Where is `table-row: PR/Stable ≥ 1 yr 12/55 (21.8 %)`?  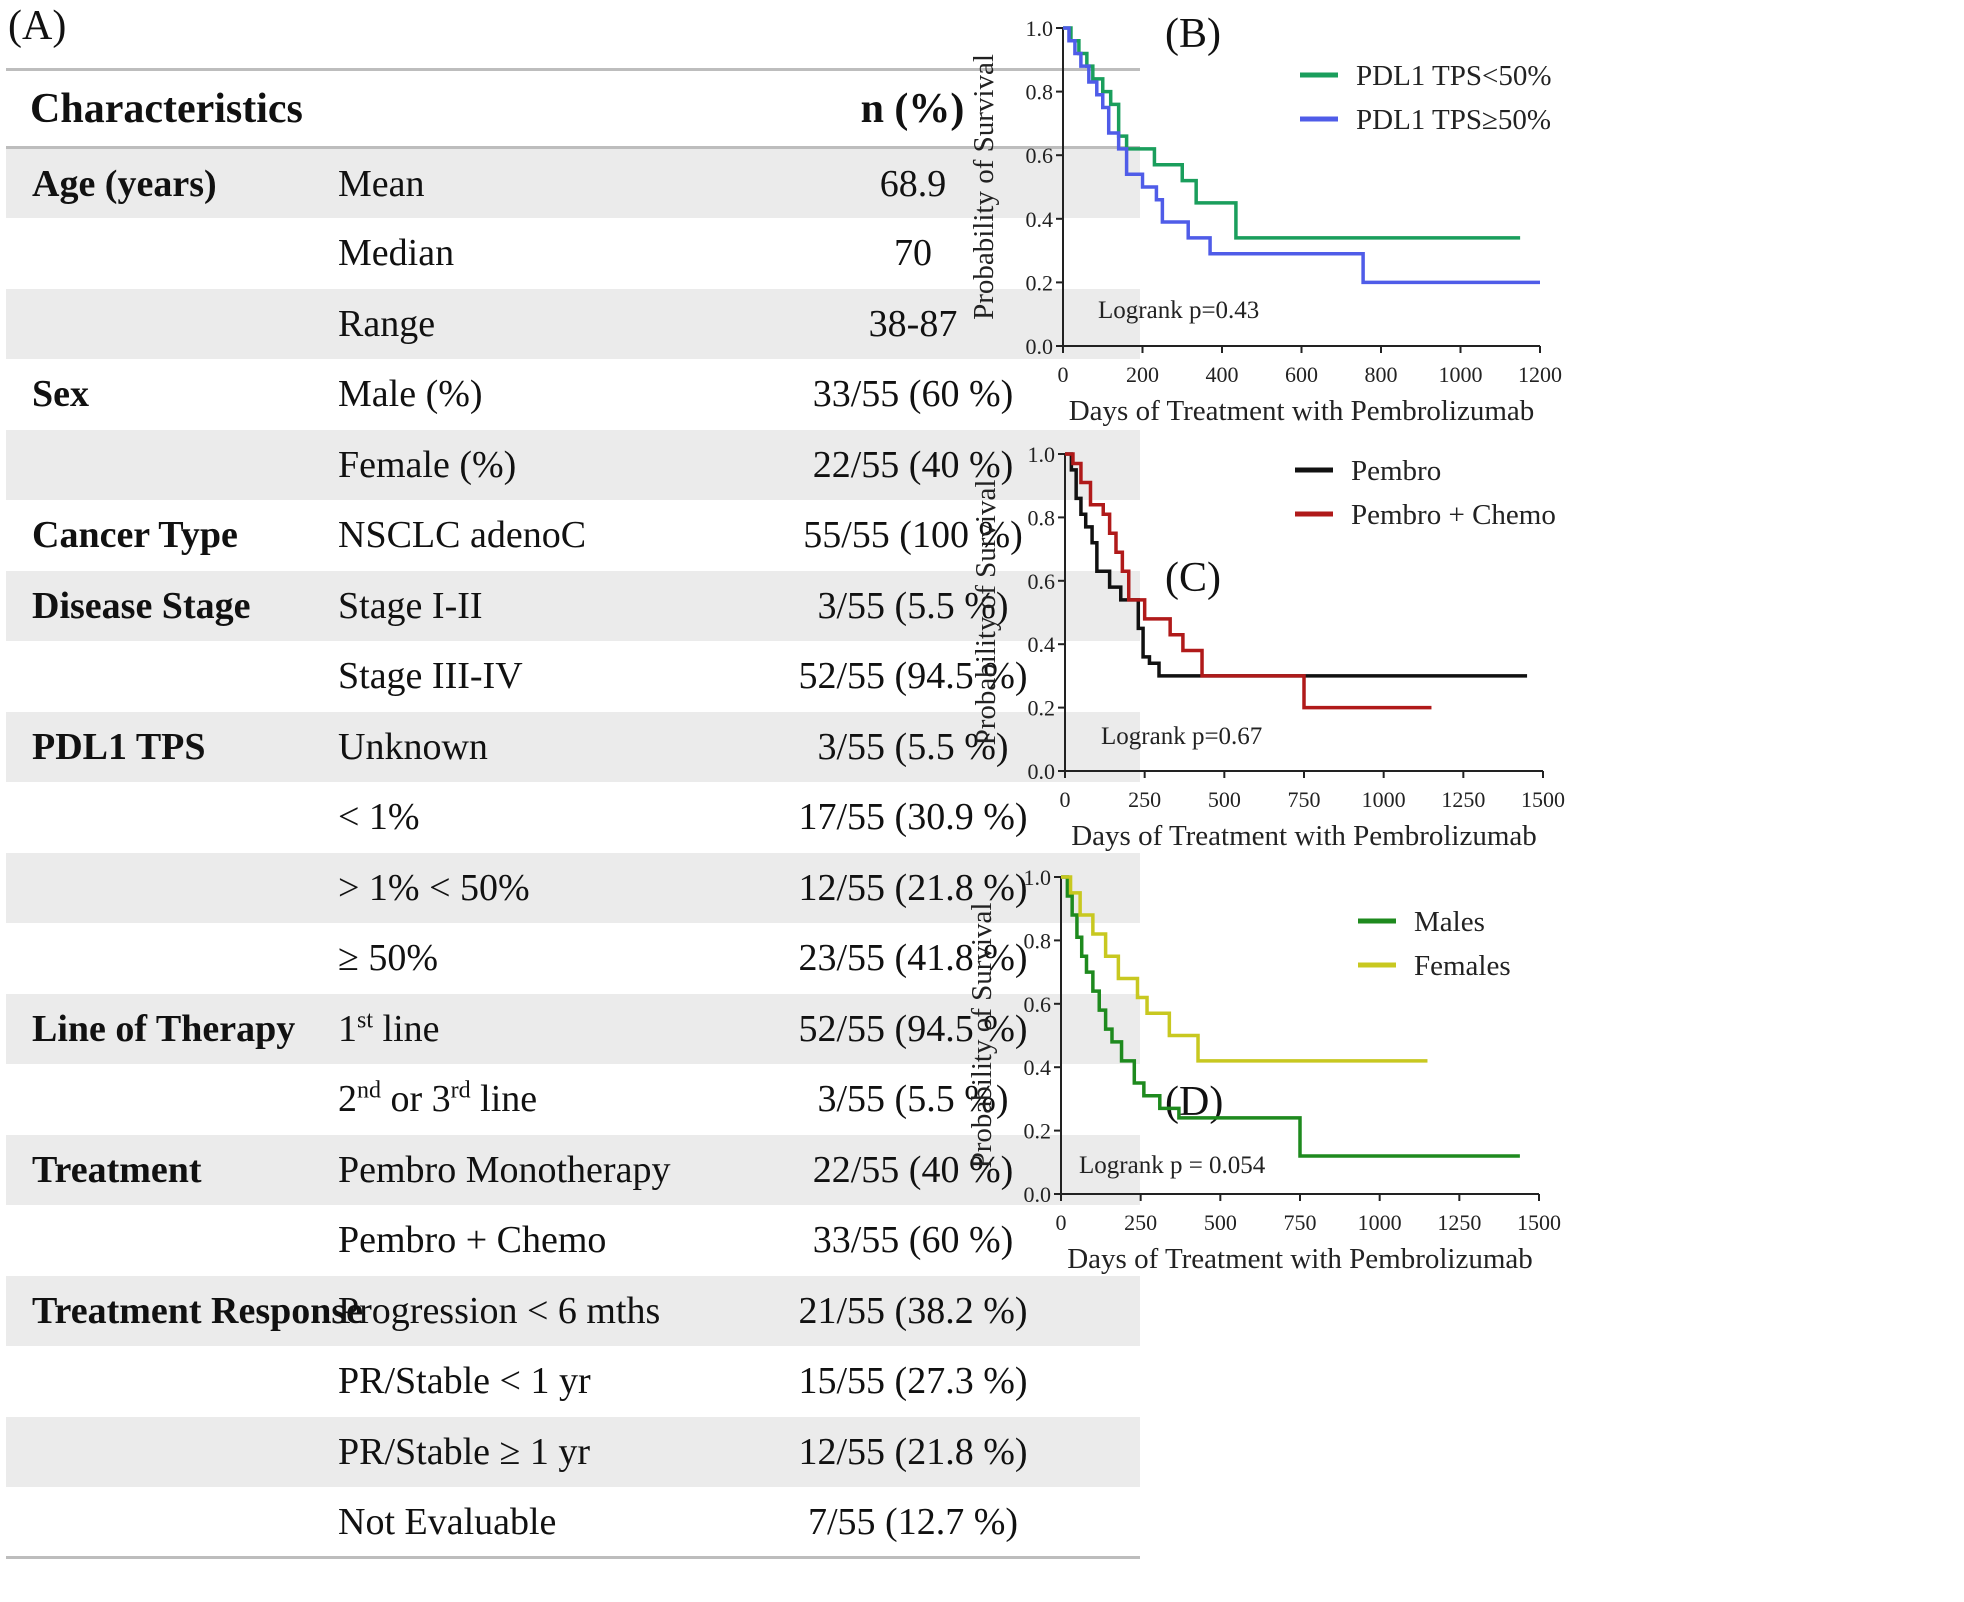
table-row: PR/Stable ≥ 1 yr 12/55 (21.8 %) is located at coordinates (573, 1452).